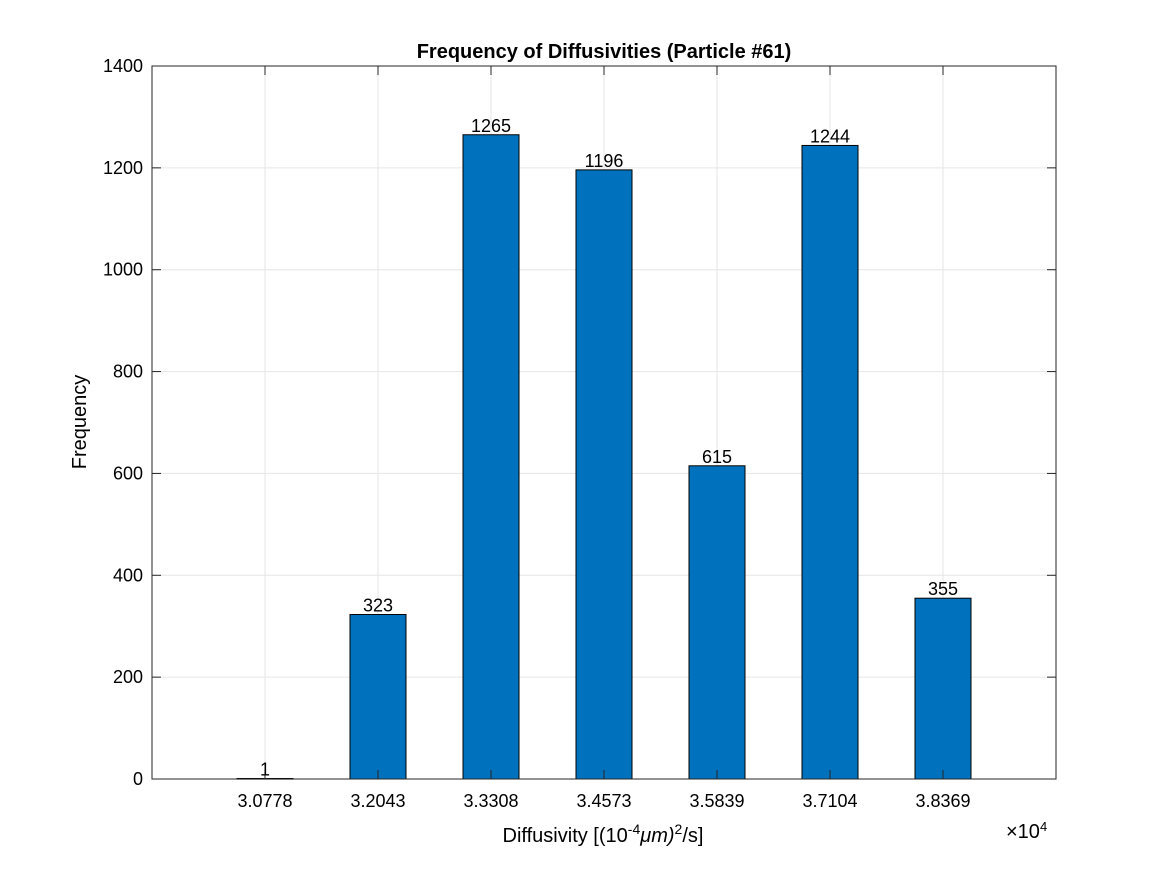 This screenshot has width=1167, height=880. I want to click on y-tick-label: 1000, so click(123, 270).